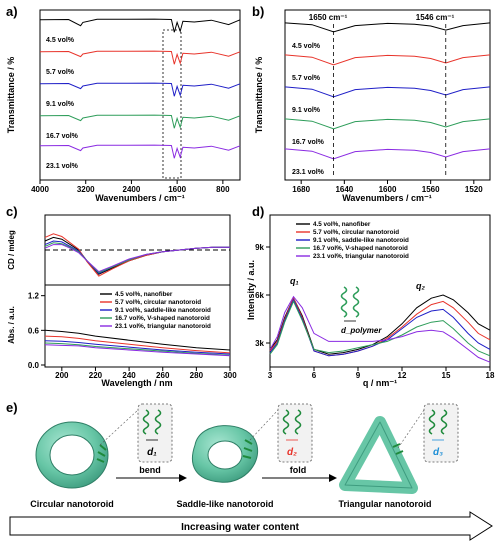 This screenshot has height=550, width=500. Describe the element at coordinates (34, 330) in the screenshot. I see `panel-c-ytick-label: 0.6` at that location.